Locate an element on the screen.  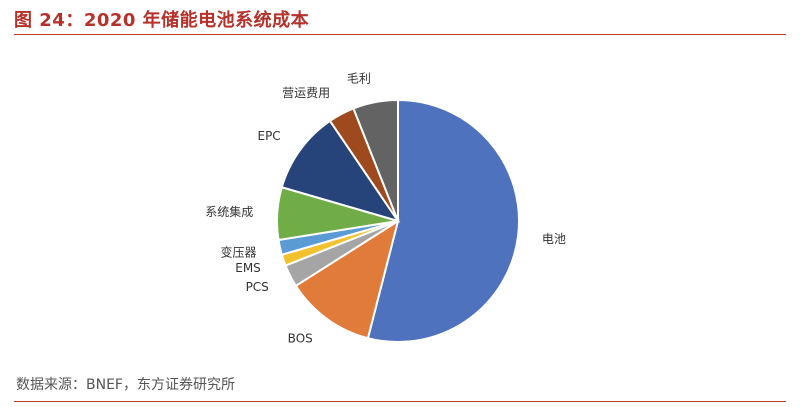
title-divider is located at coordinates (400, 34).